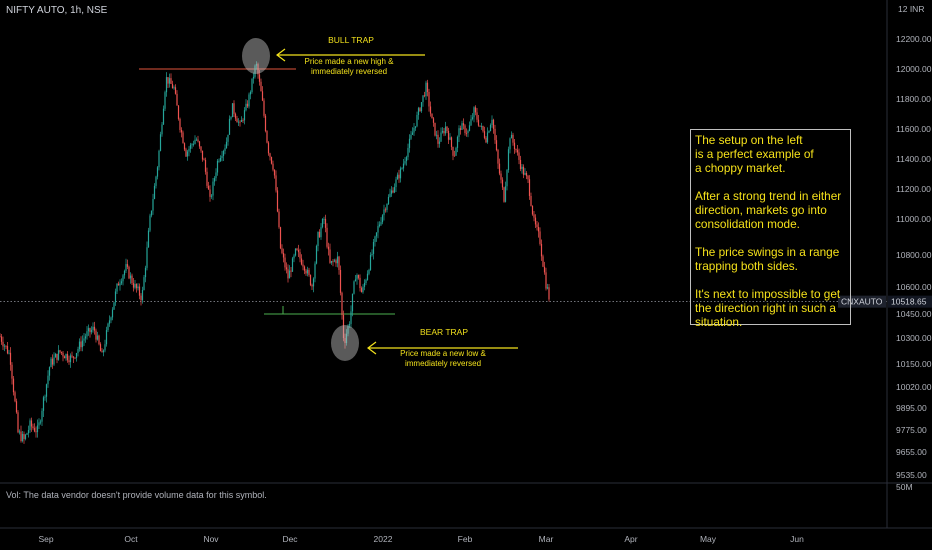 Image resolution: width=932 pixels, height=550 pixels. I want to click on symbol-header: NIFTY AUTO, 1h, NSE, so click(57, 10).